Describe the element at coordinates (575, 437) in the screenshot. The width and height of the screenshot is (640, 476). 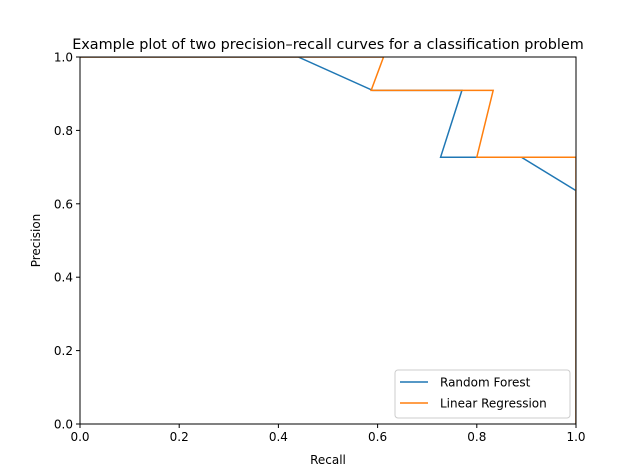
I see `x-tick-label: 1.0` at that location.